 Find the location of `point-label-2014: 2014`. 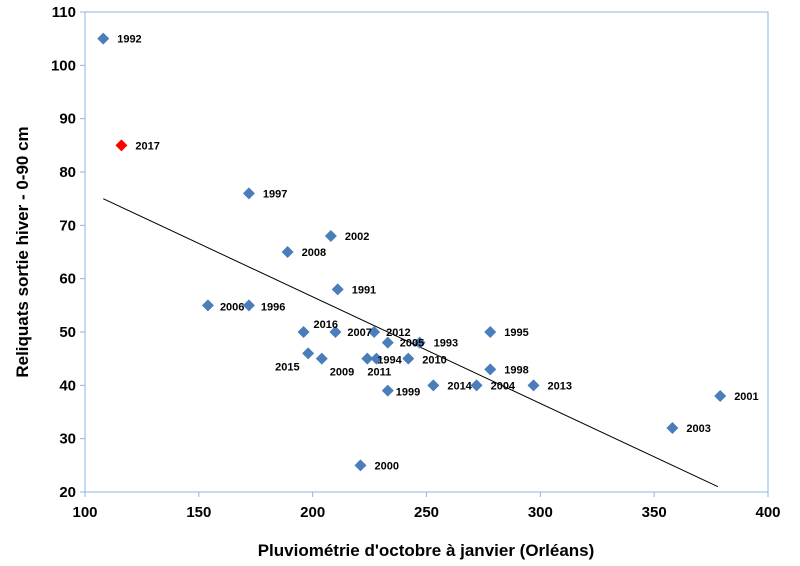

point-label-2014: 2014 is located at coordinates (459, 386).